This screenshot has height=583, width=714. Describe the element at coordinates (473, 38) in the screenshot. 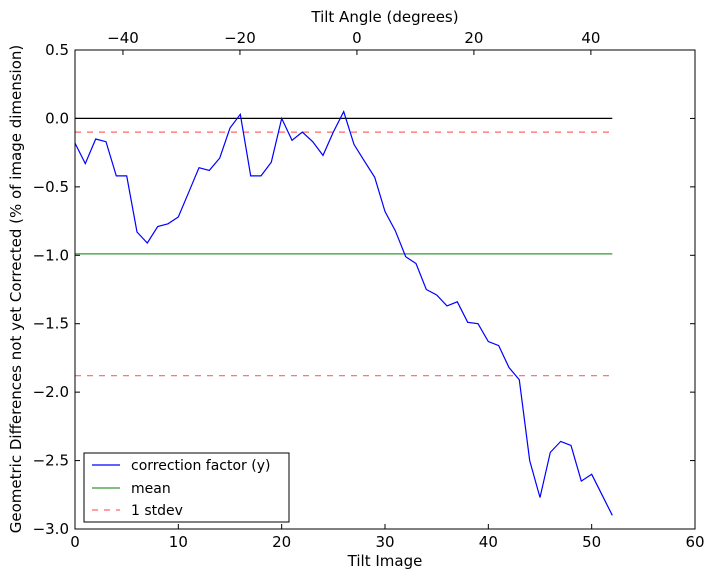

I see `top-x-tick-label: 20` at that location.